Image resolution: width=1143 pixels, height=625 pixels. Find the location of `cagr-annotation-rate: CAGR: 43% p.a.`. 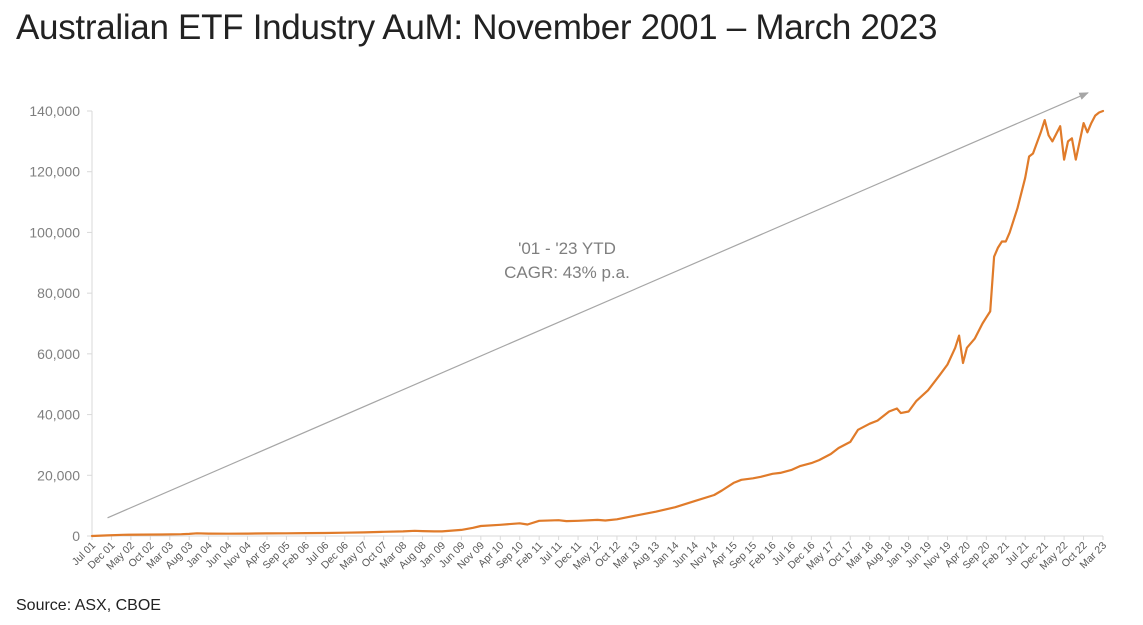

cagr-annotation-rate: CAGR: 43% p.a. is located at coordinates (567, 272).